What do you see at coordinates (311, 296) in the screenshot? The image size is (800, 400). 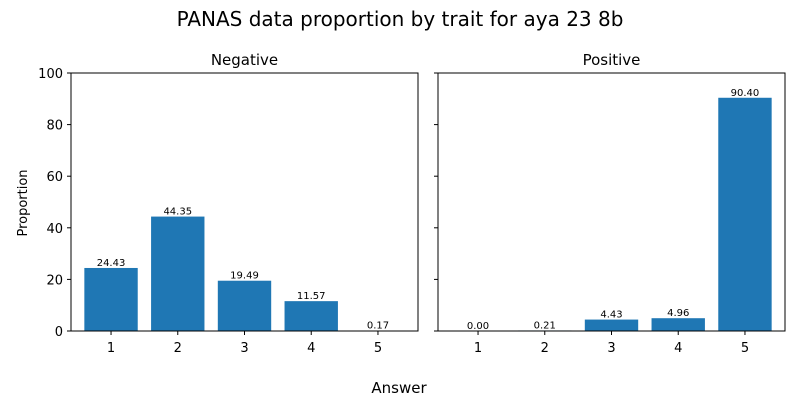 I see `data-label: 11.57` at bounding box center [311, 296].